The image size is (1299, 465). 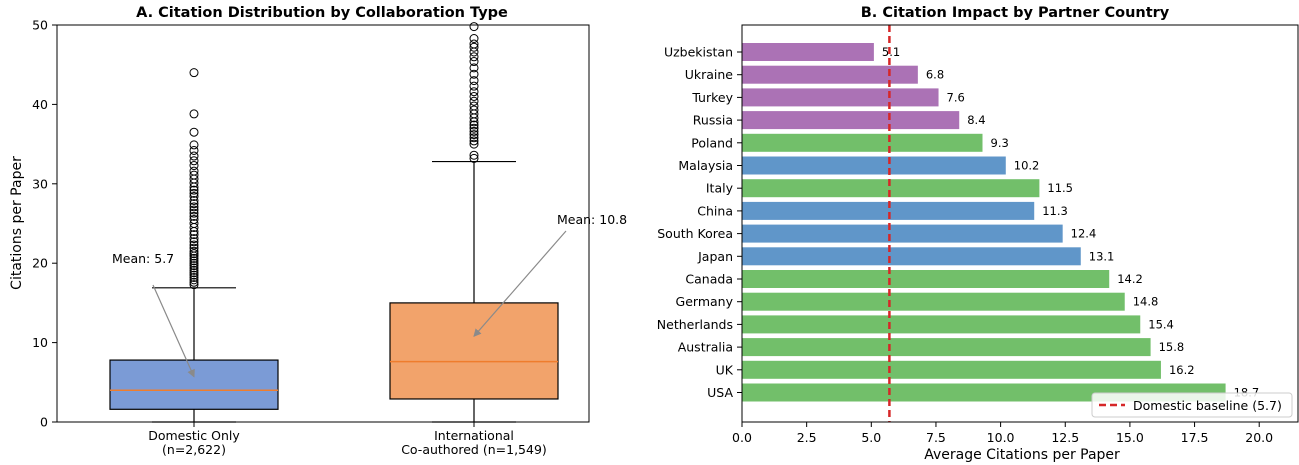 What do you see at coordinates (17, 223) in the screenshot?
I see `panel-a-y-axis-label: Citations per Paper` at bounding box center [17, 223].